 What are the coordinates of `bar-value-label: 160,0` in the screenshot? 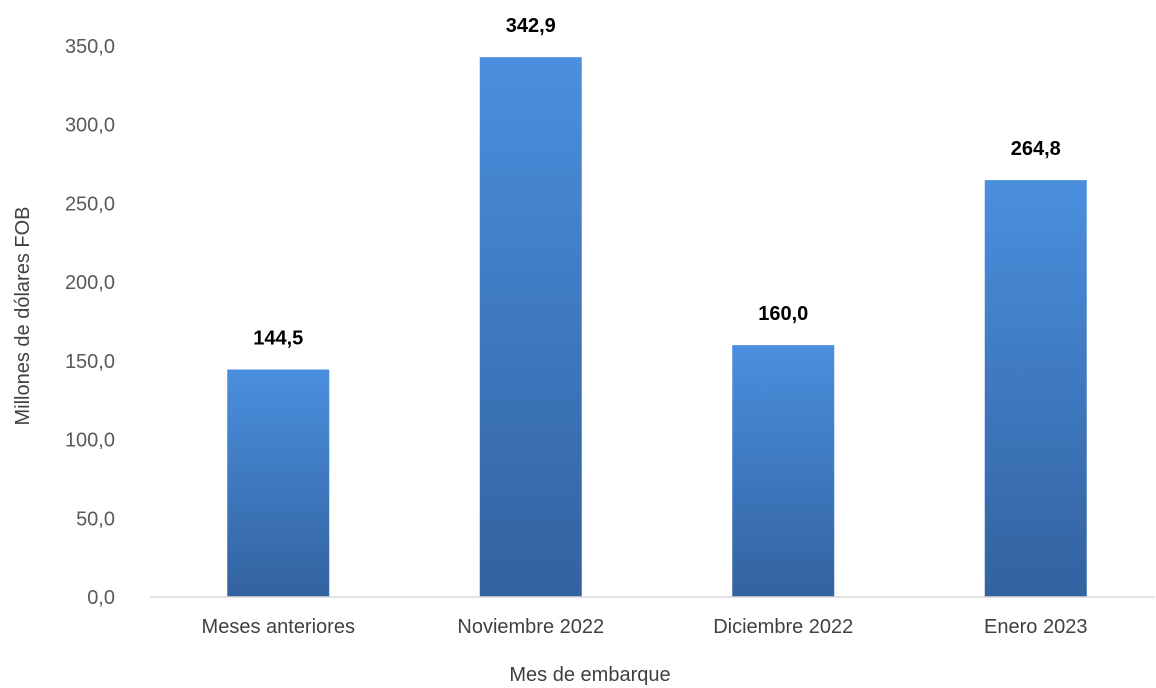 It's located at (783, 314).